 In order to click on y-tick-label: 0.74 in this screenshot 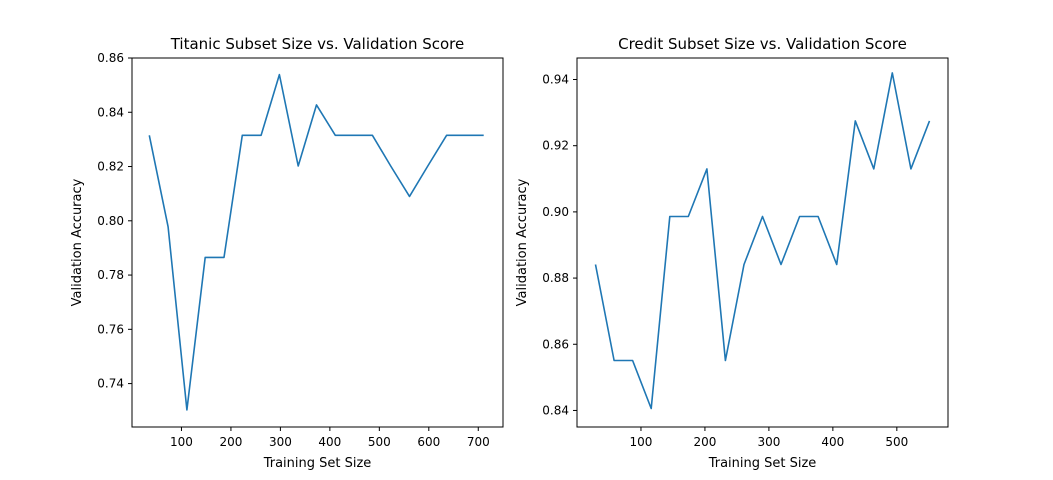, I will do `click(110, 384)`.